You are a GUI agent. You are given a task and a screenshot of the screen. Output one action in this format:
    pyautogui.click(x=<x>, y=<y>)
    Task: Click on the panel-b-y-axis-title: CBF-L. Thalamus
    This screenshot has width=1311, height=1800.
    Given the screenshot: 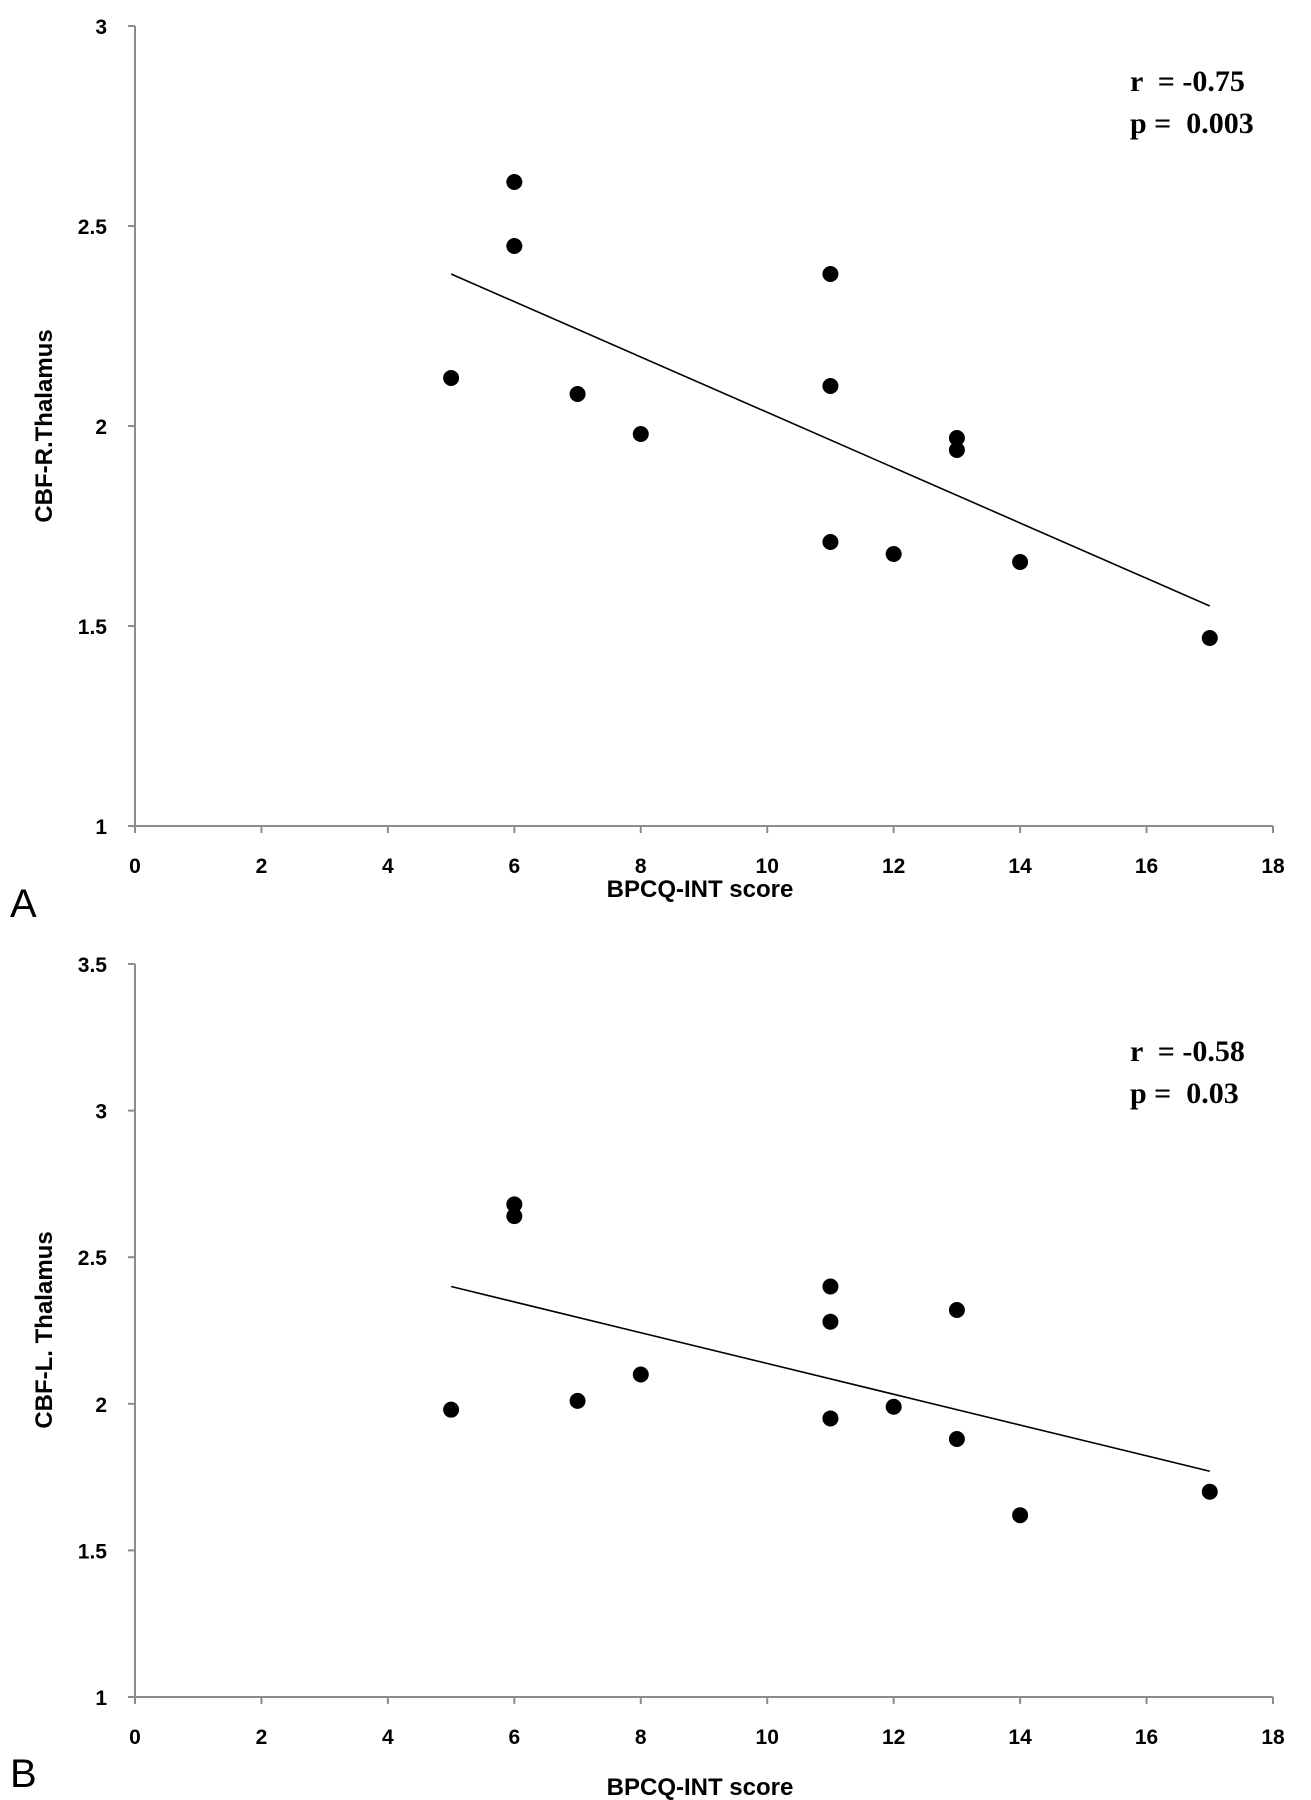 What is the action you would take?
    pyautogui.click(x=44, y=1329)
    